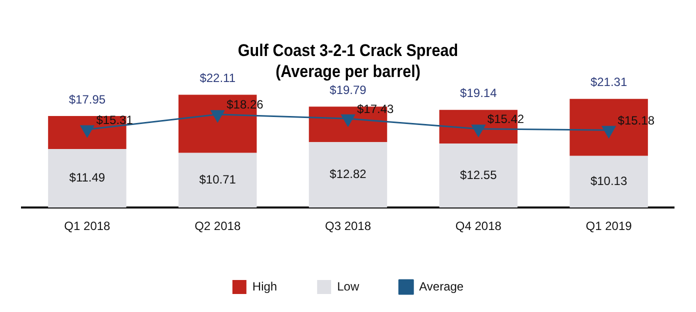 The width and height of the screenshot is (696, 312). What do you see at coordinates (479, 93) in the screenshot?
I see `total-label: $19.14` at bounding box center [479, 93].